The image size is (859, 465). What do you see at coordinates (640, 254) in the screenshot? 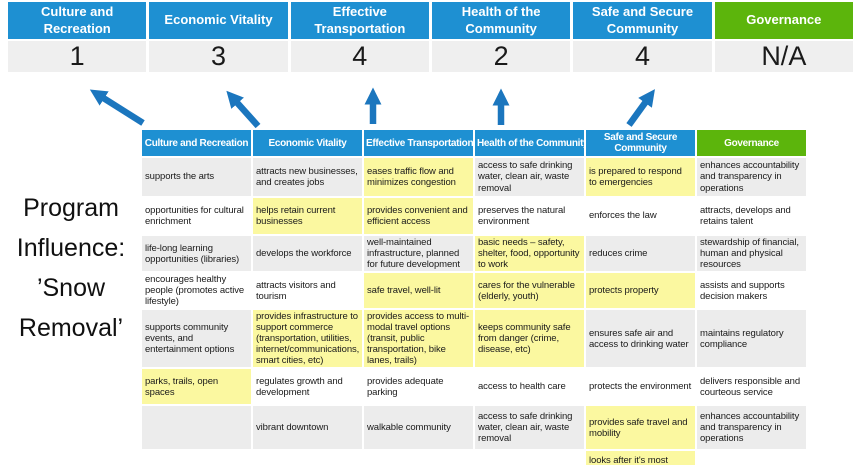
I see `matrix-cell-r3c5: reduces crime` at bounding box center [640, 254].